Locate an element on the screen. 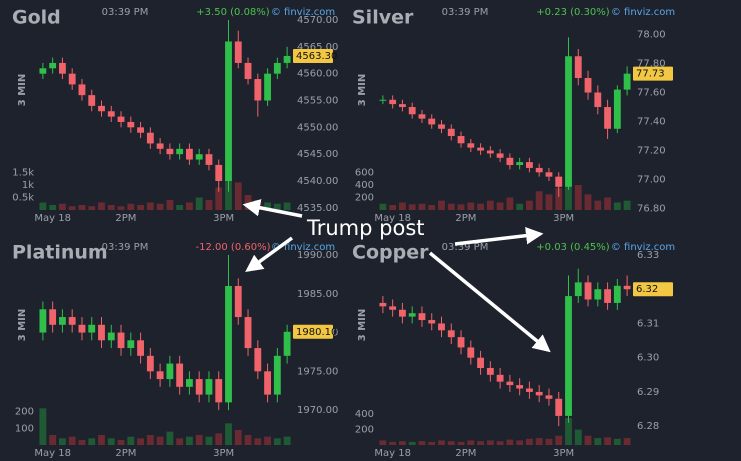 Image resolution: width=741 pixels, height=461 pixels. x-tick-label: 3PM is located at coordinates (223, 453).